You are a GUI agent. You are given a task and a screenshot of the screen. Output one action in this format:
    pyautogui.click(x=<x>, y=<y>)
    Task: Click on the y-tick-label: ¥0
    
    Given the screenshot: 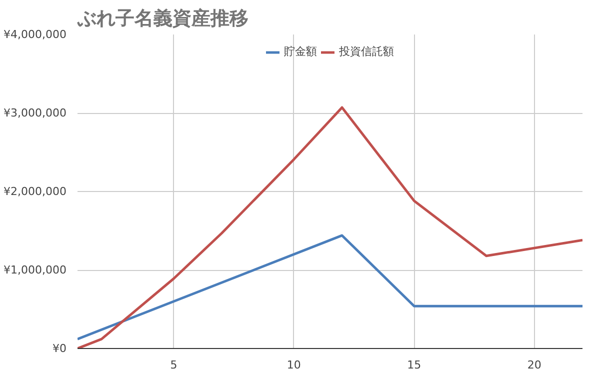 What is the action you would take?
    pyautogui.click(x=59, y=348)
    